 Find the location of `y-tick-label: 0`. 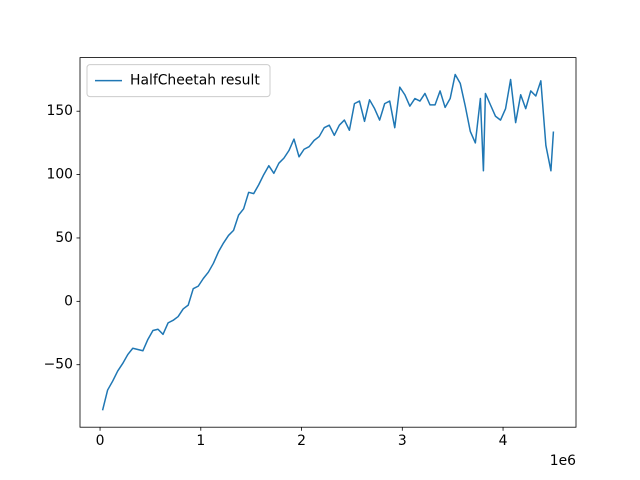

y-tick-label: 0 is located at coordinates (68, 301).